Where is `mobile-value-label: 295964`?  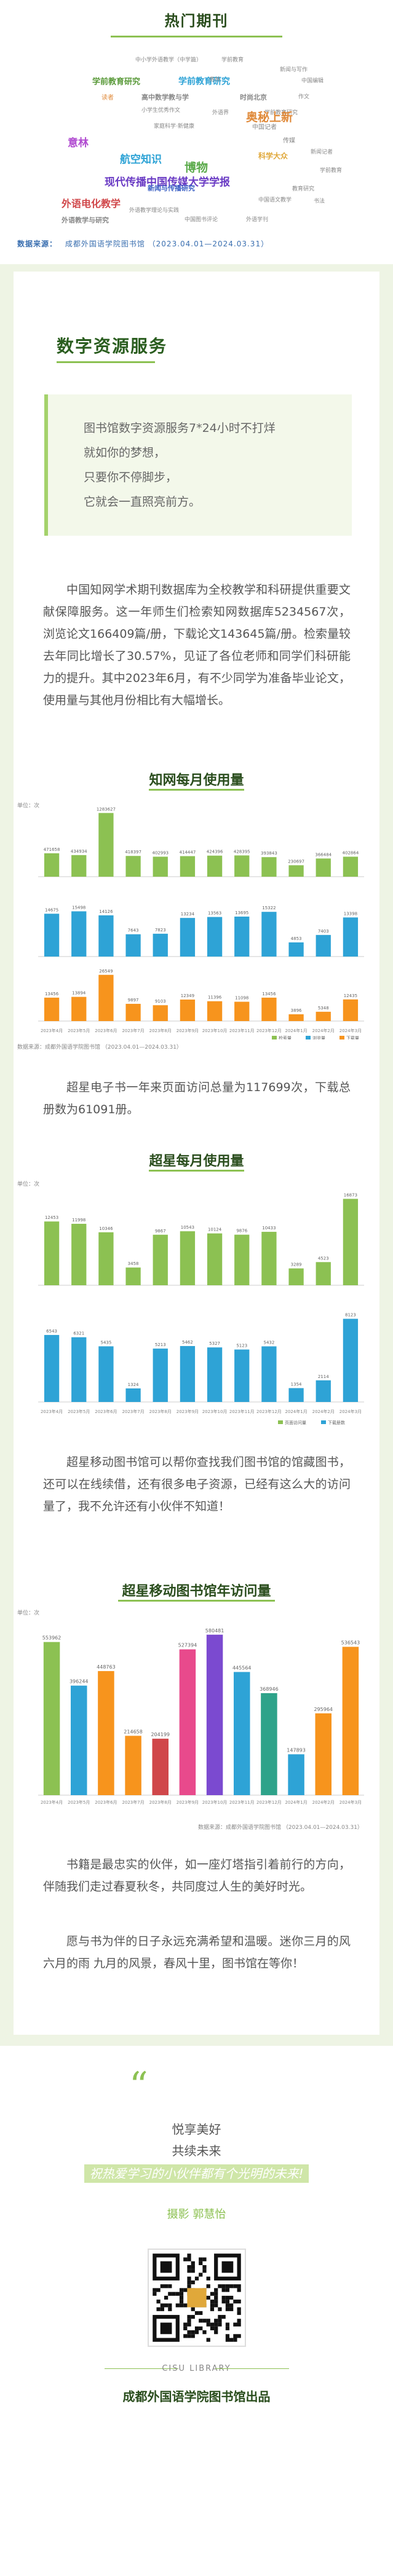
mobile-value-label: 295964 is located at coordinates (323, 1709).